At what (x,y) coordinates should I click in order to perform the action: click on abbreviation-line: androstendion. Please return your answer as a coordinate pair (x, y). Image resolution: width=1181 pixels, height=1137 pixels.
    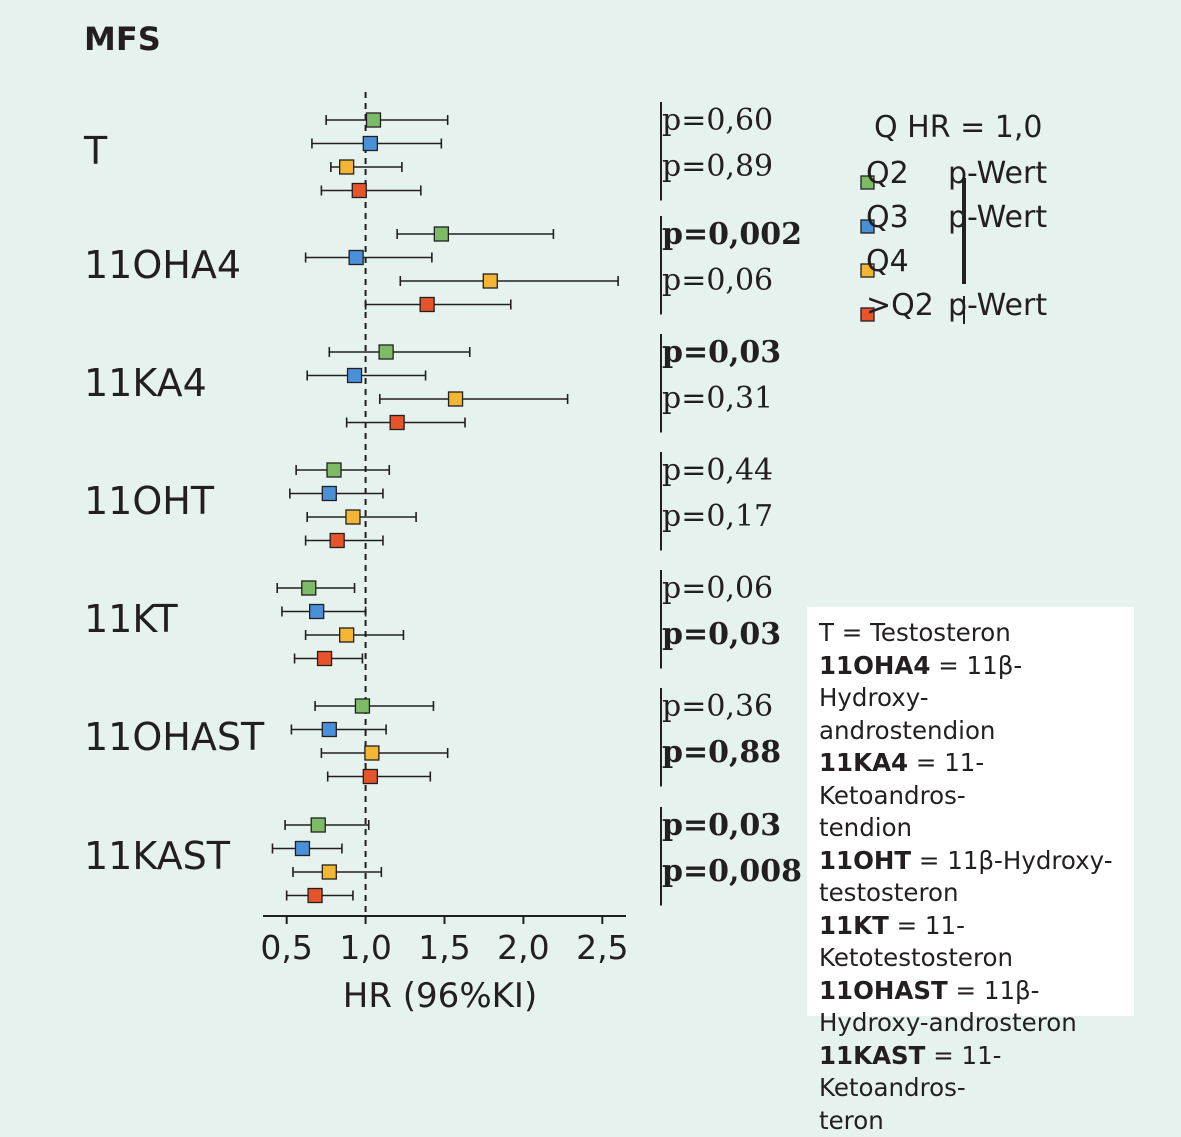
    Looking at the image, I should click on (972, 731).